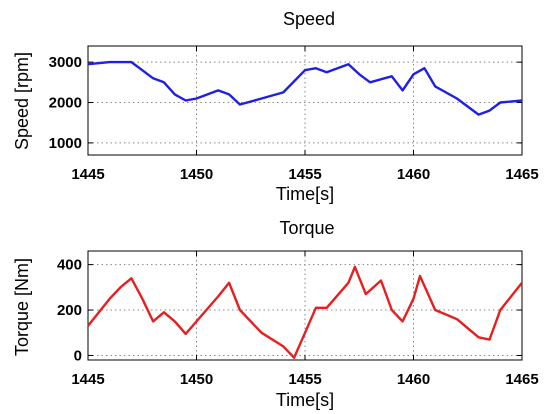 The height and width of the screenshot is (414, 544). Describe the element at coordinates (305, 194) in the screenshot. I see `speed-xlabel: Time[s]` at that location.